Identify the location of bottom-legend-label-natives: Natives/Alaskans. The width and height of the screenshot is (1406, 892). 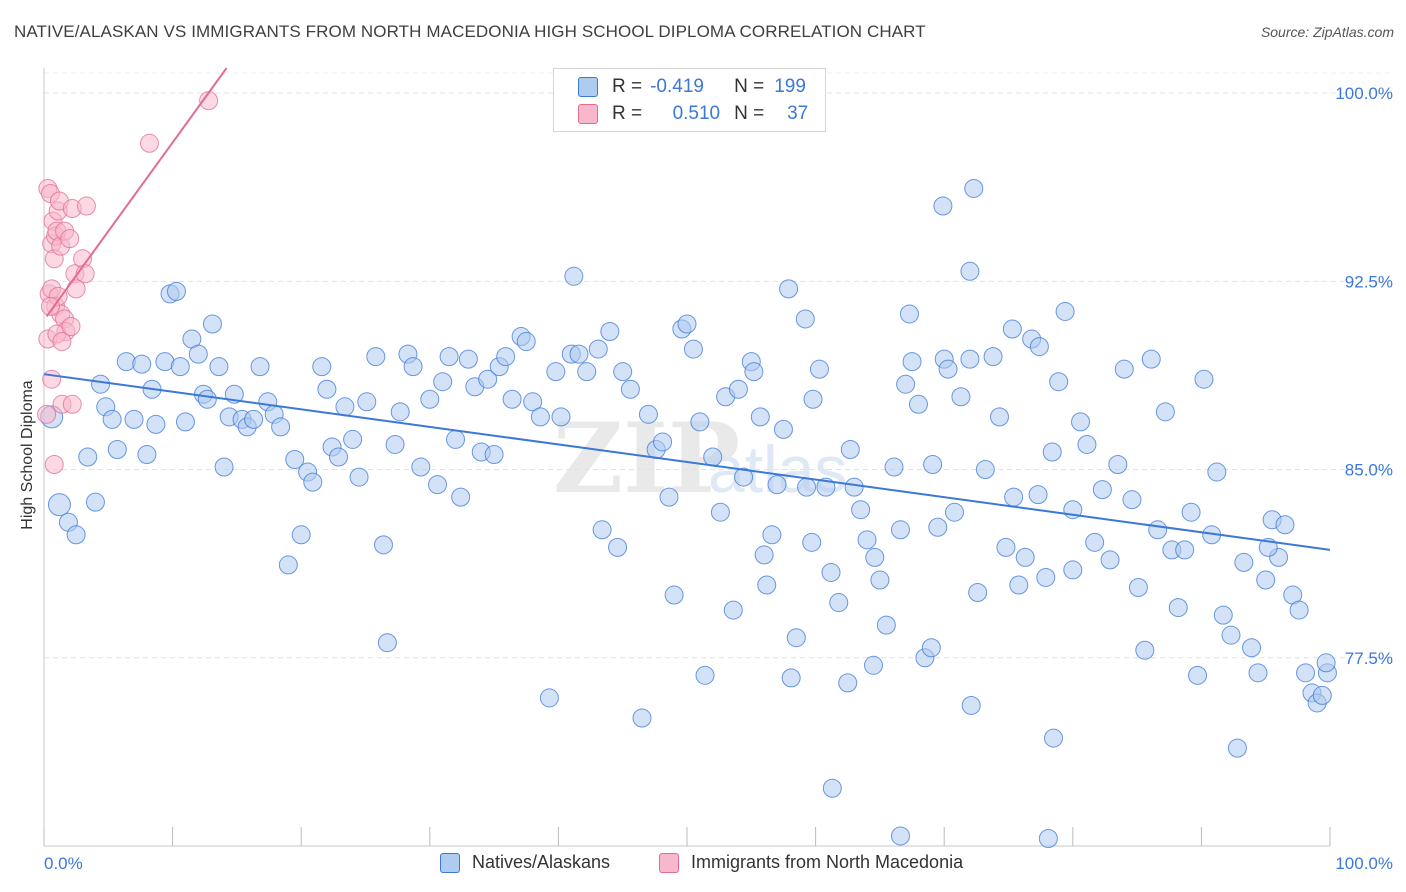
(541, 862).